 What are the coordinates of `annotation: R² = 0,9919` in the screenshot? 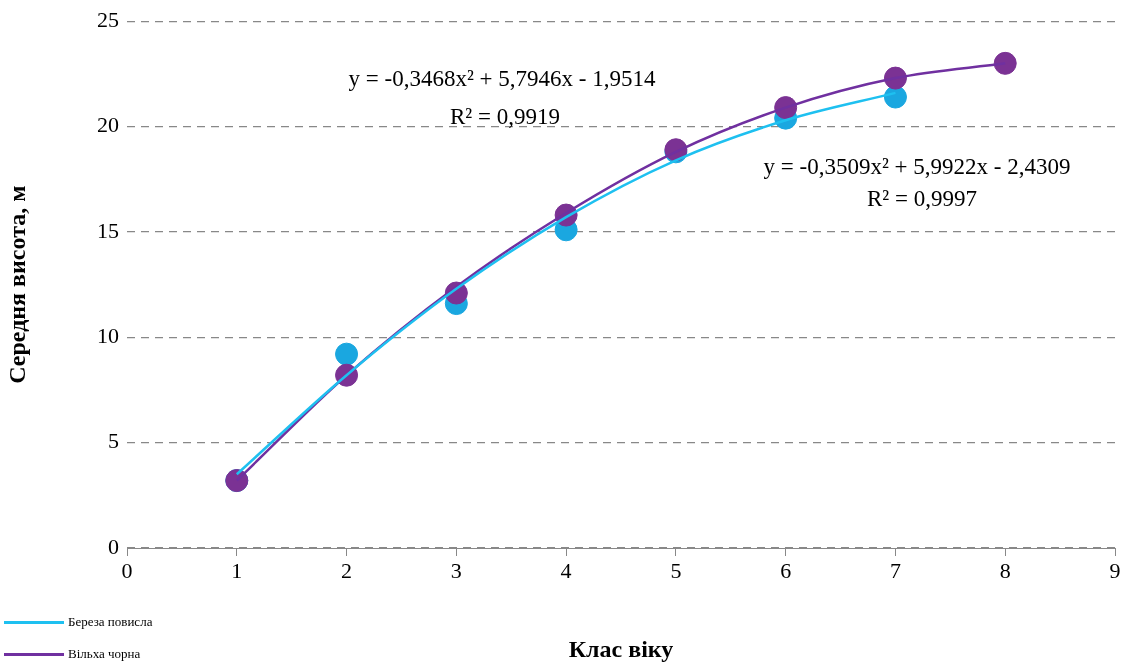 It's located at (505, 117).